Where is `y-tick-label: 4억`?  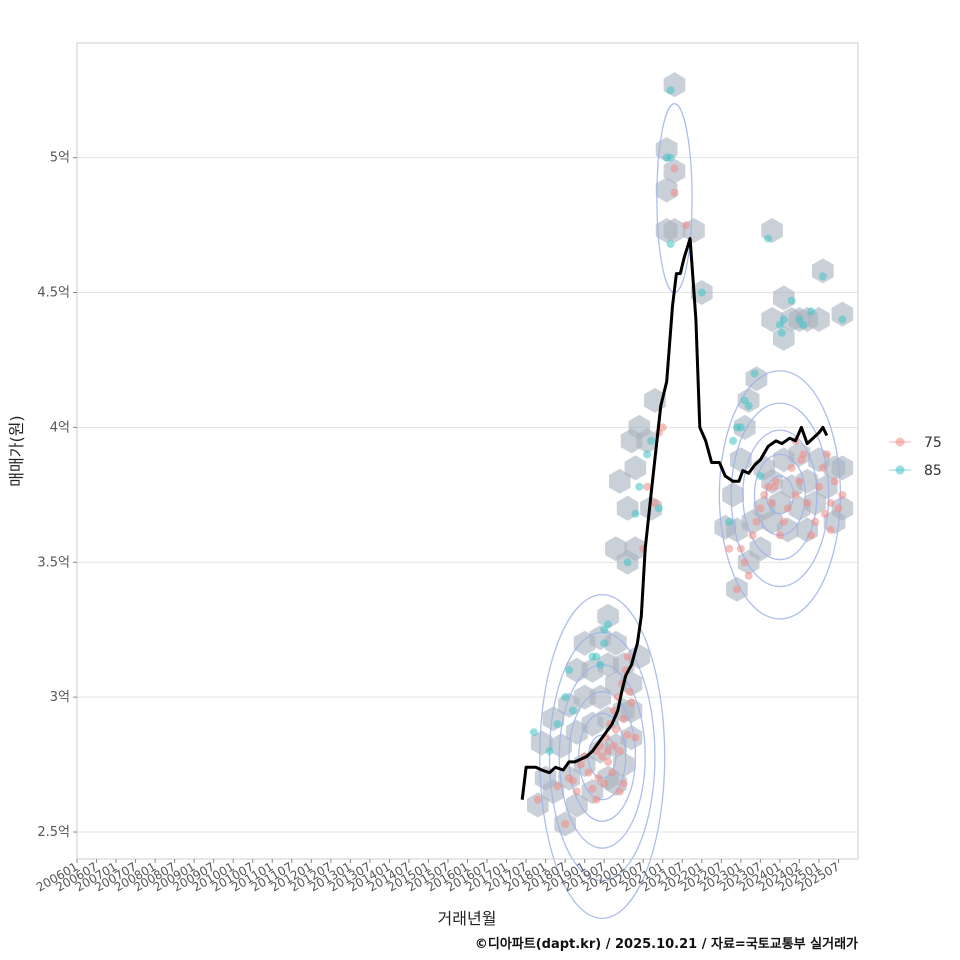 y-tick-label: 4억 is located at coordinates (60, 427).